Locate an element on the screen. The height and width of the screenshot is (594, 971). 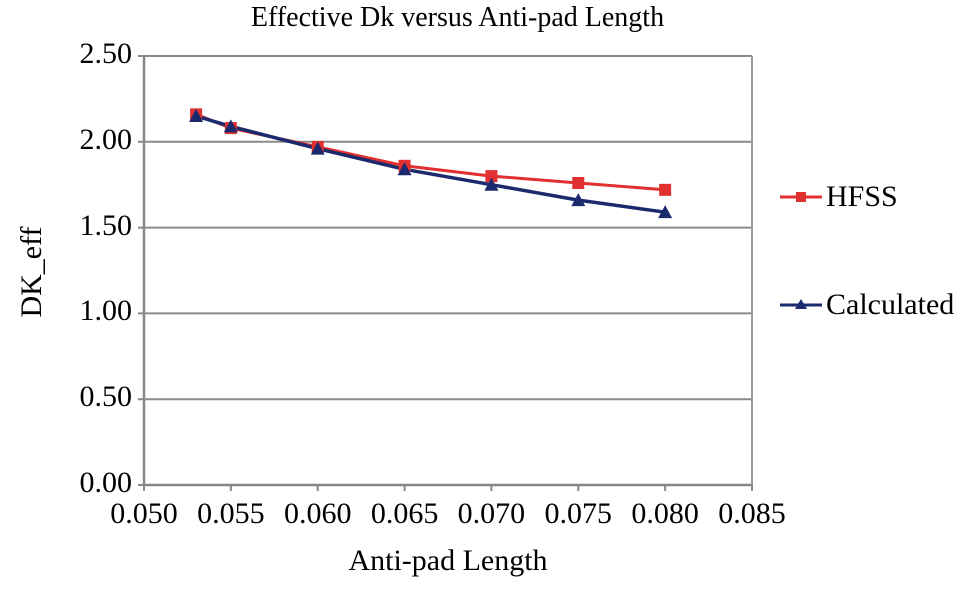
x-tick-label: 0.070 is located at coordinates (491, 513).